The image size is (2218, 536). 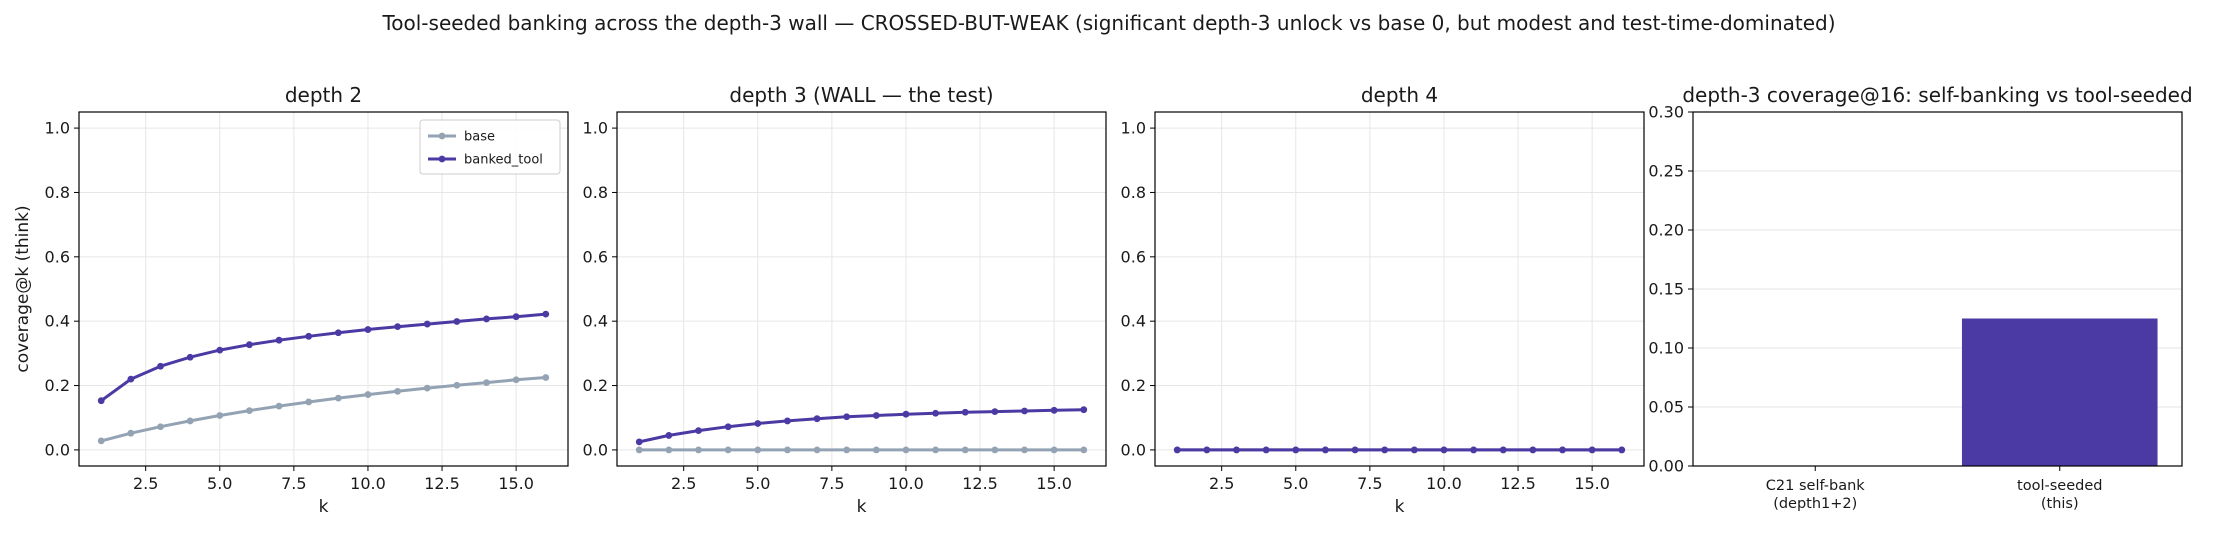 I want to click on y-axis-label: coverage@k (think), so click(x=23, y=288).